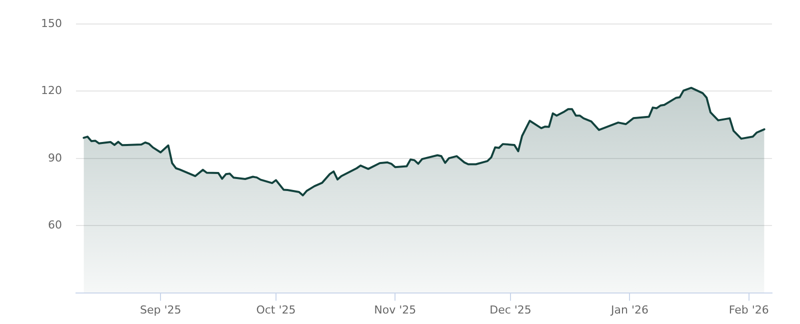  What do you see at coordinates (55, 157) in the screenshot?
I see `y-tick-label: 90` at bounding box center [55, 157].